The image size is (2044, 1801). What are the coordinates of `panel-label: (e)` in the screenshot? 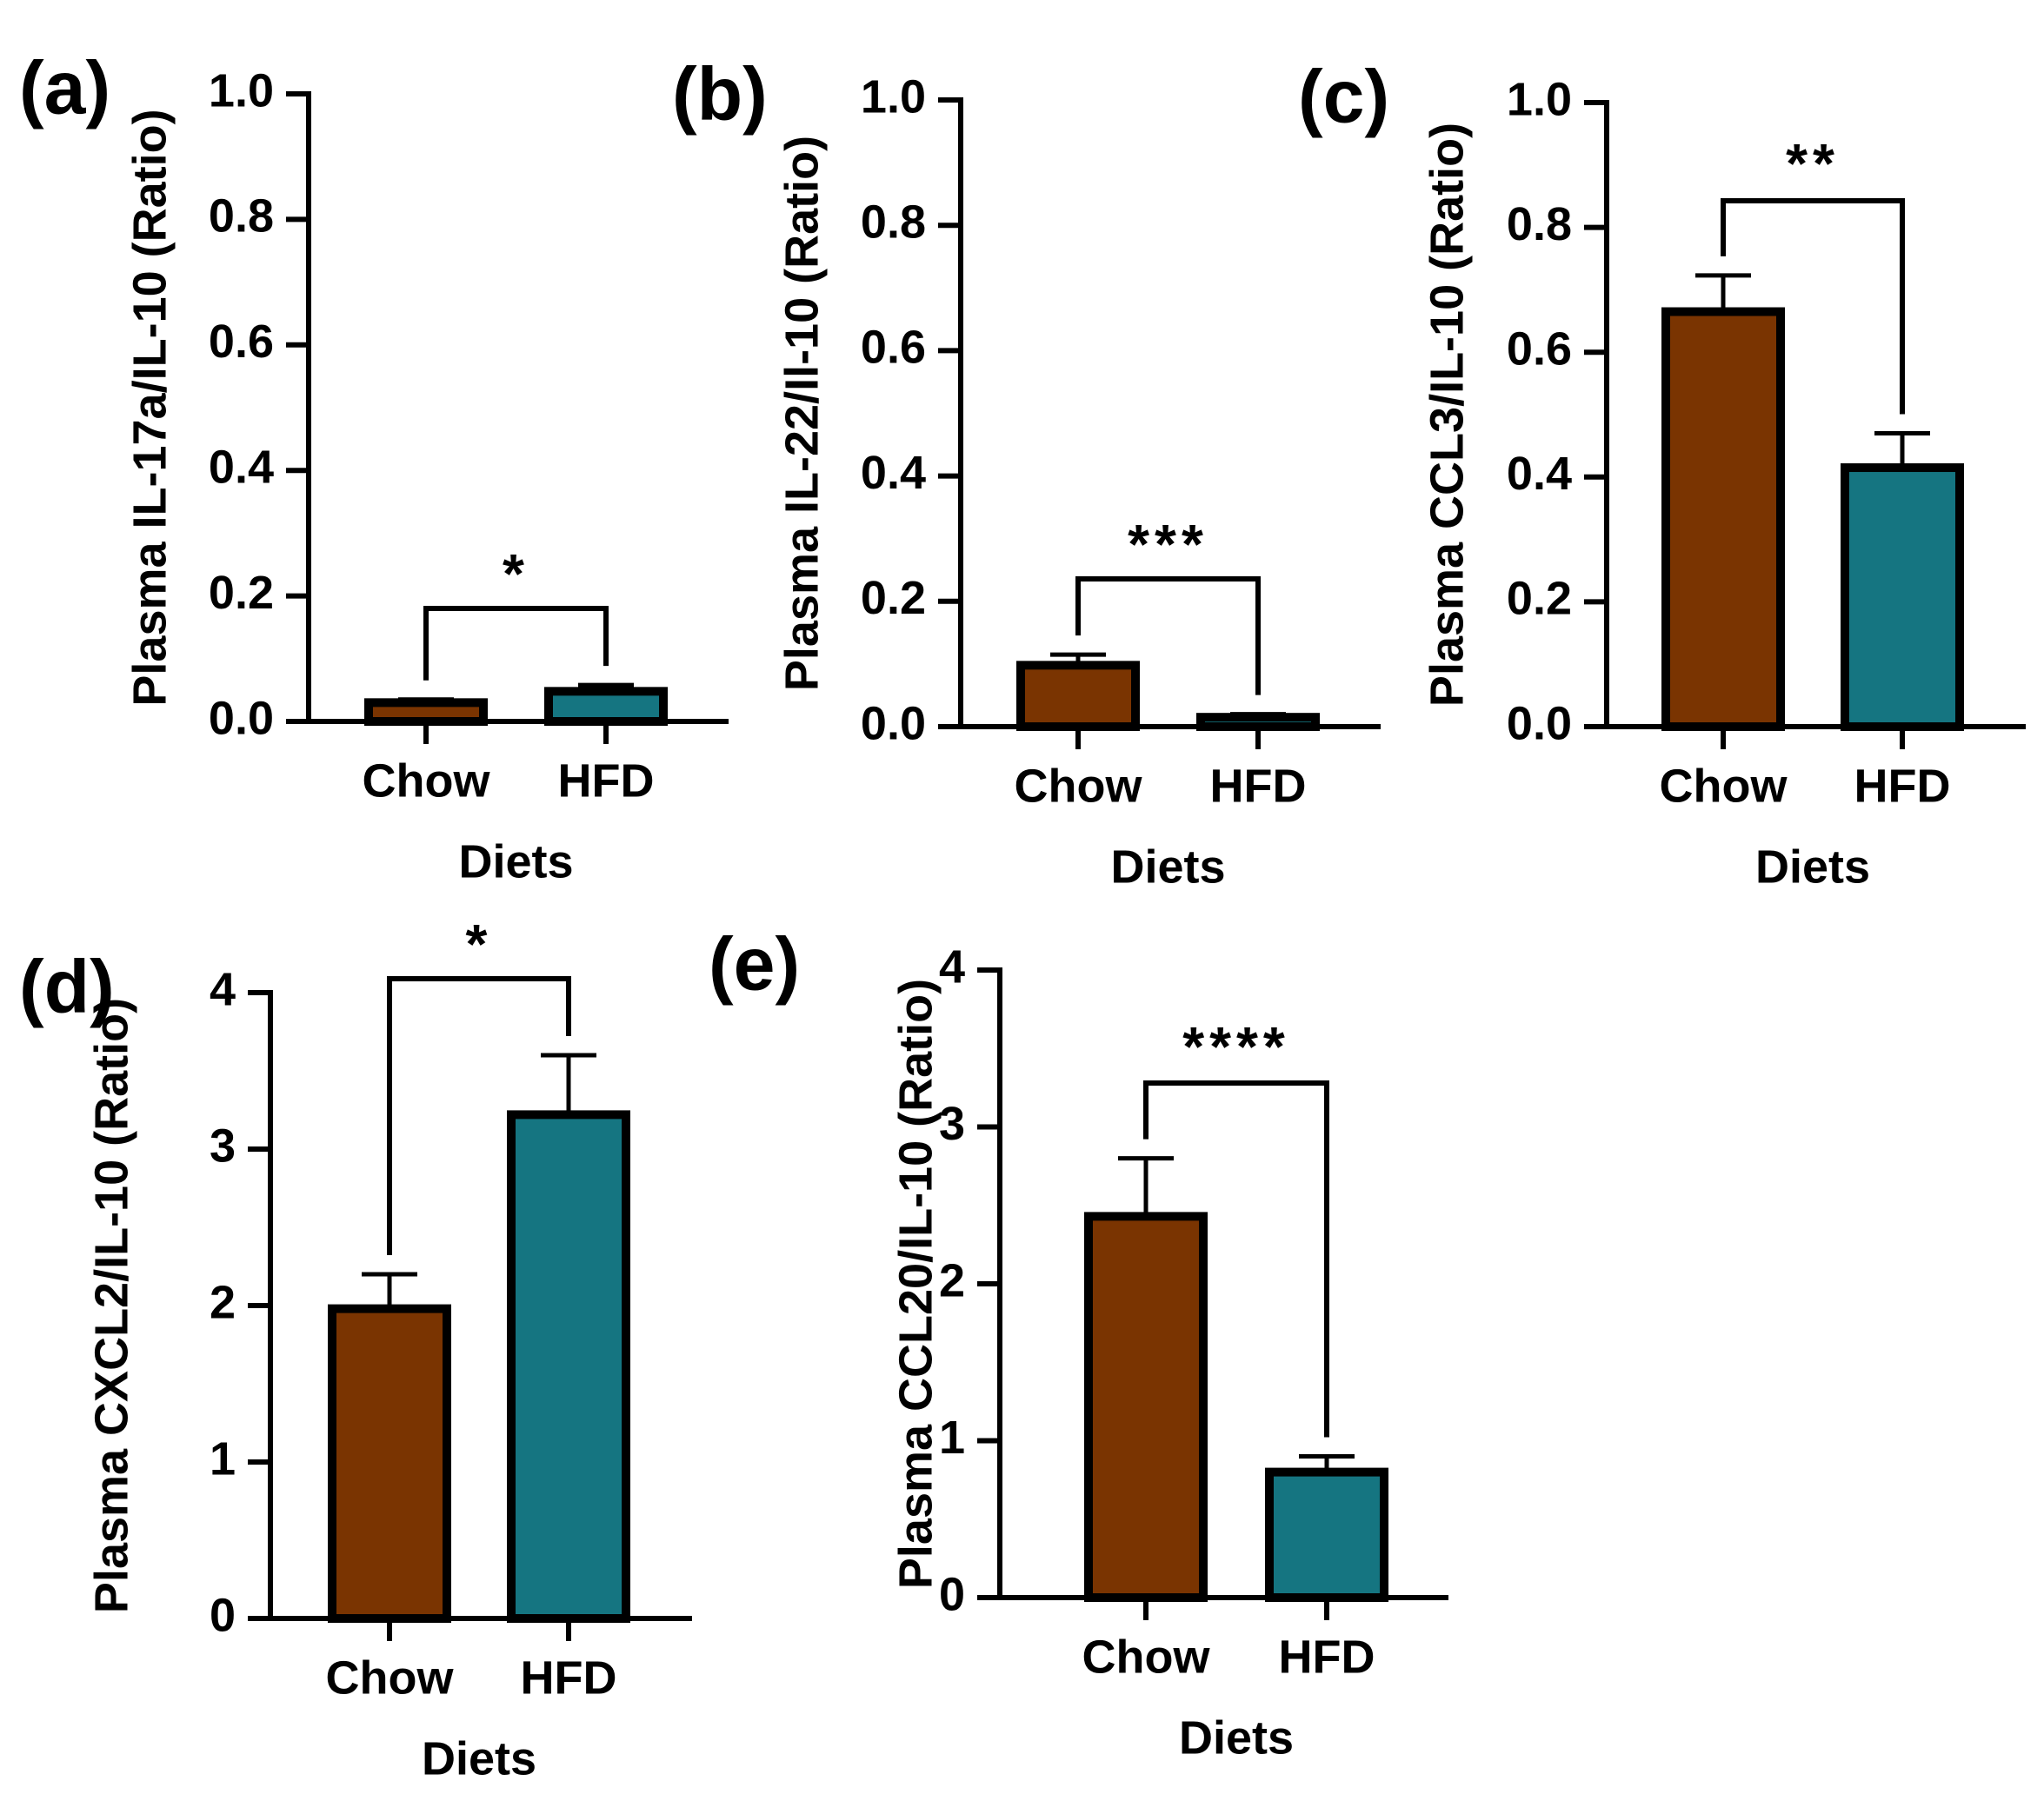 It's located at (754, 965).